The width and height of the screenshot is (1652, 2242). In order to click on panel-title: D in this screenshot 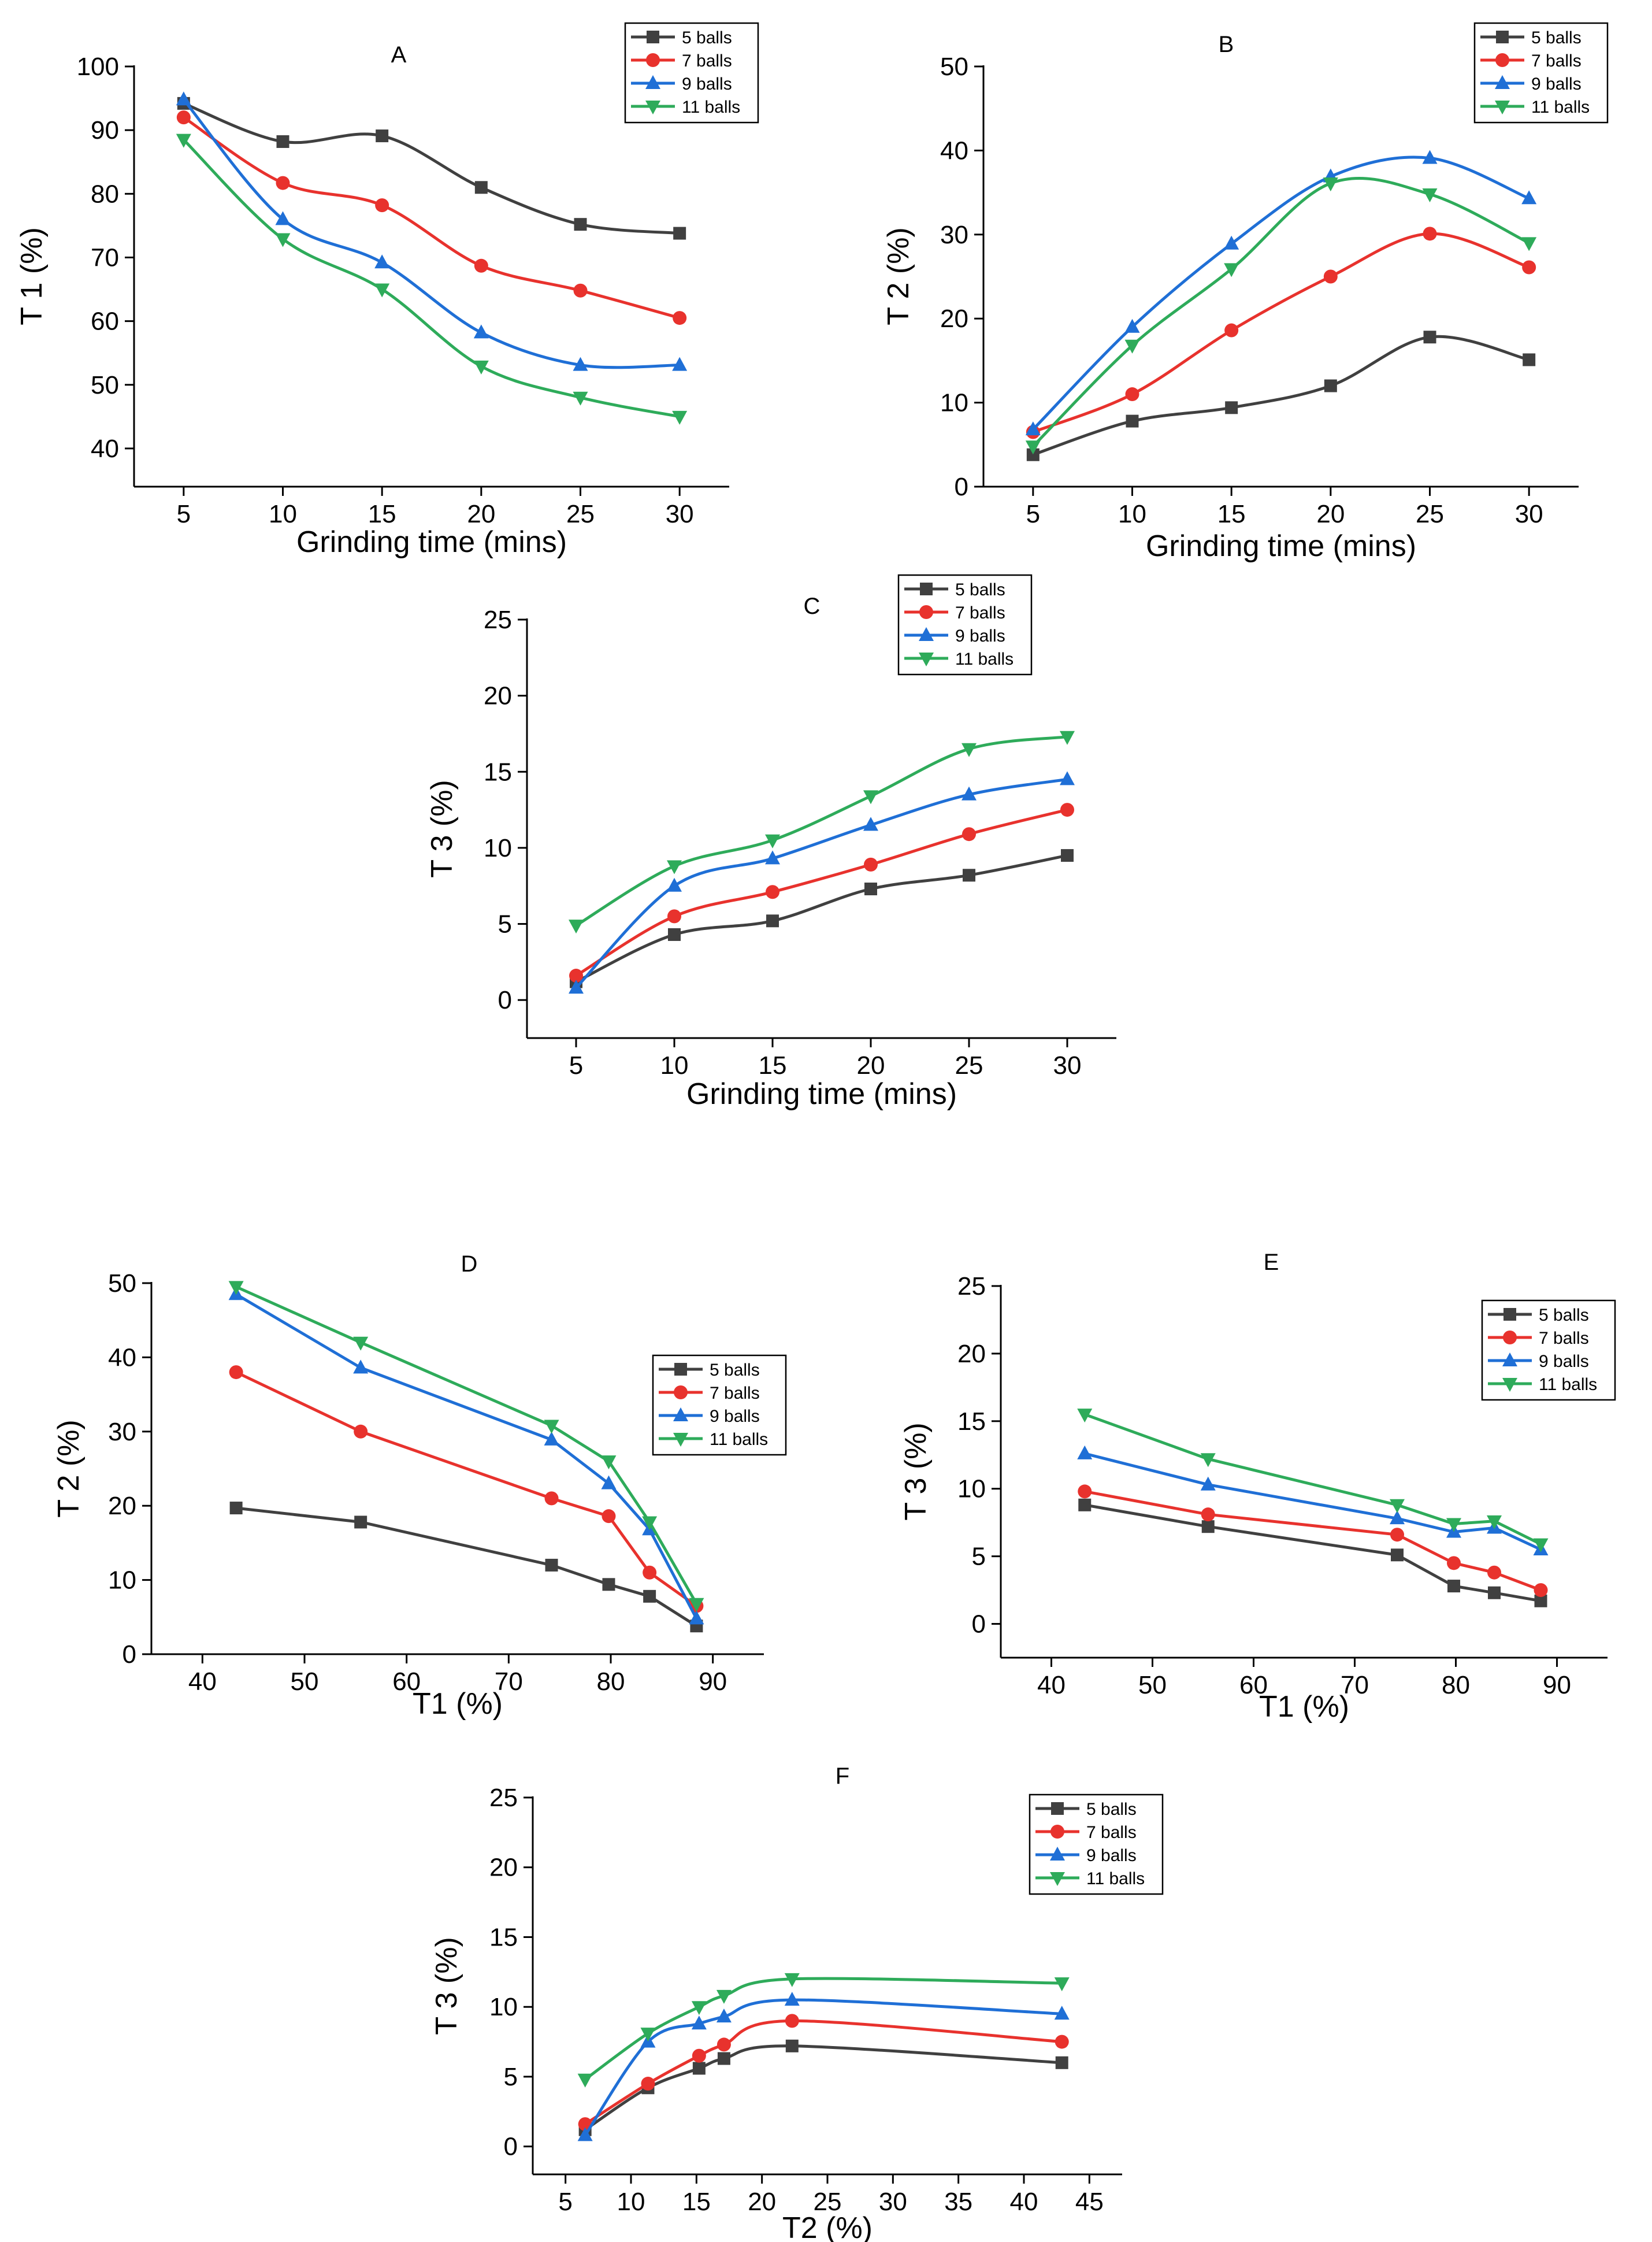, I will do `click(469, 1264)`.